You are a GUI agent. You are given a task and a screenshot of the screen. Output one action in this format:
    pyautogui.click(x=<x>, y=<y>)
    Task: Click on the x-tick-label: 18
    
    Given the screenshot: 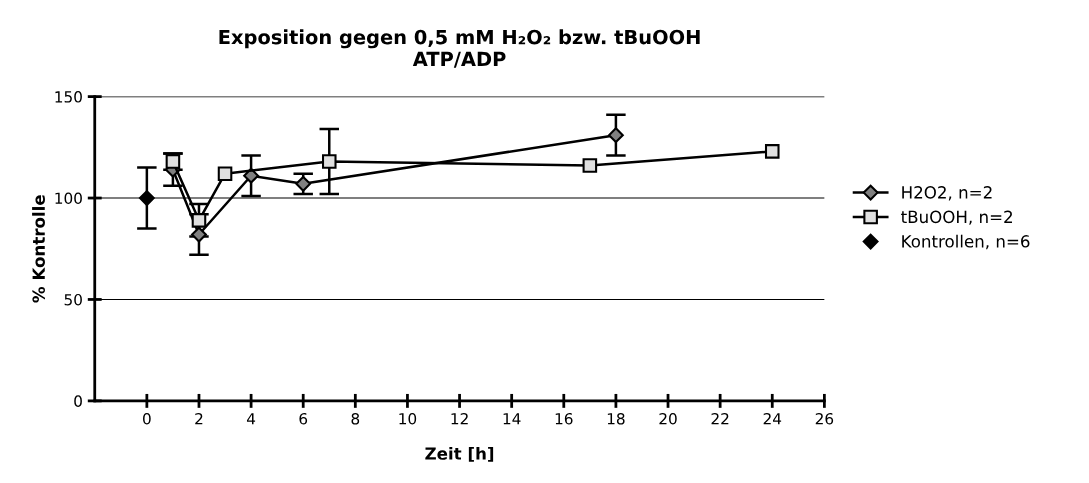 What is the action you would take?
    pyautogui.click(x=616, y=418)
    